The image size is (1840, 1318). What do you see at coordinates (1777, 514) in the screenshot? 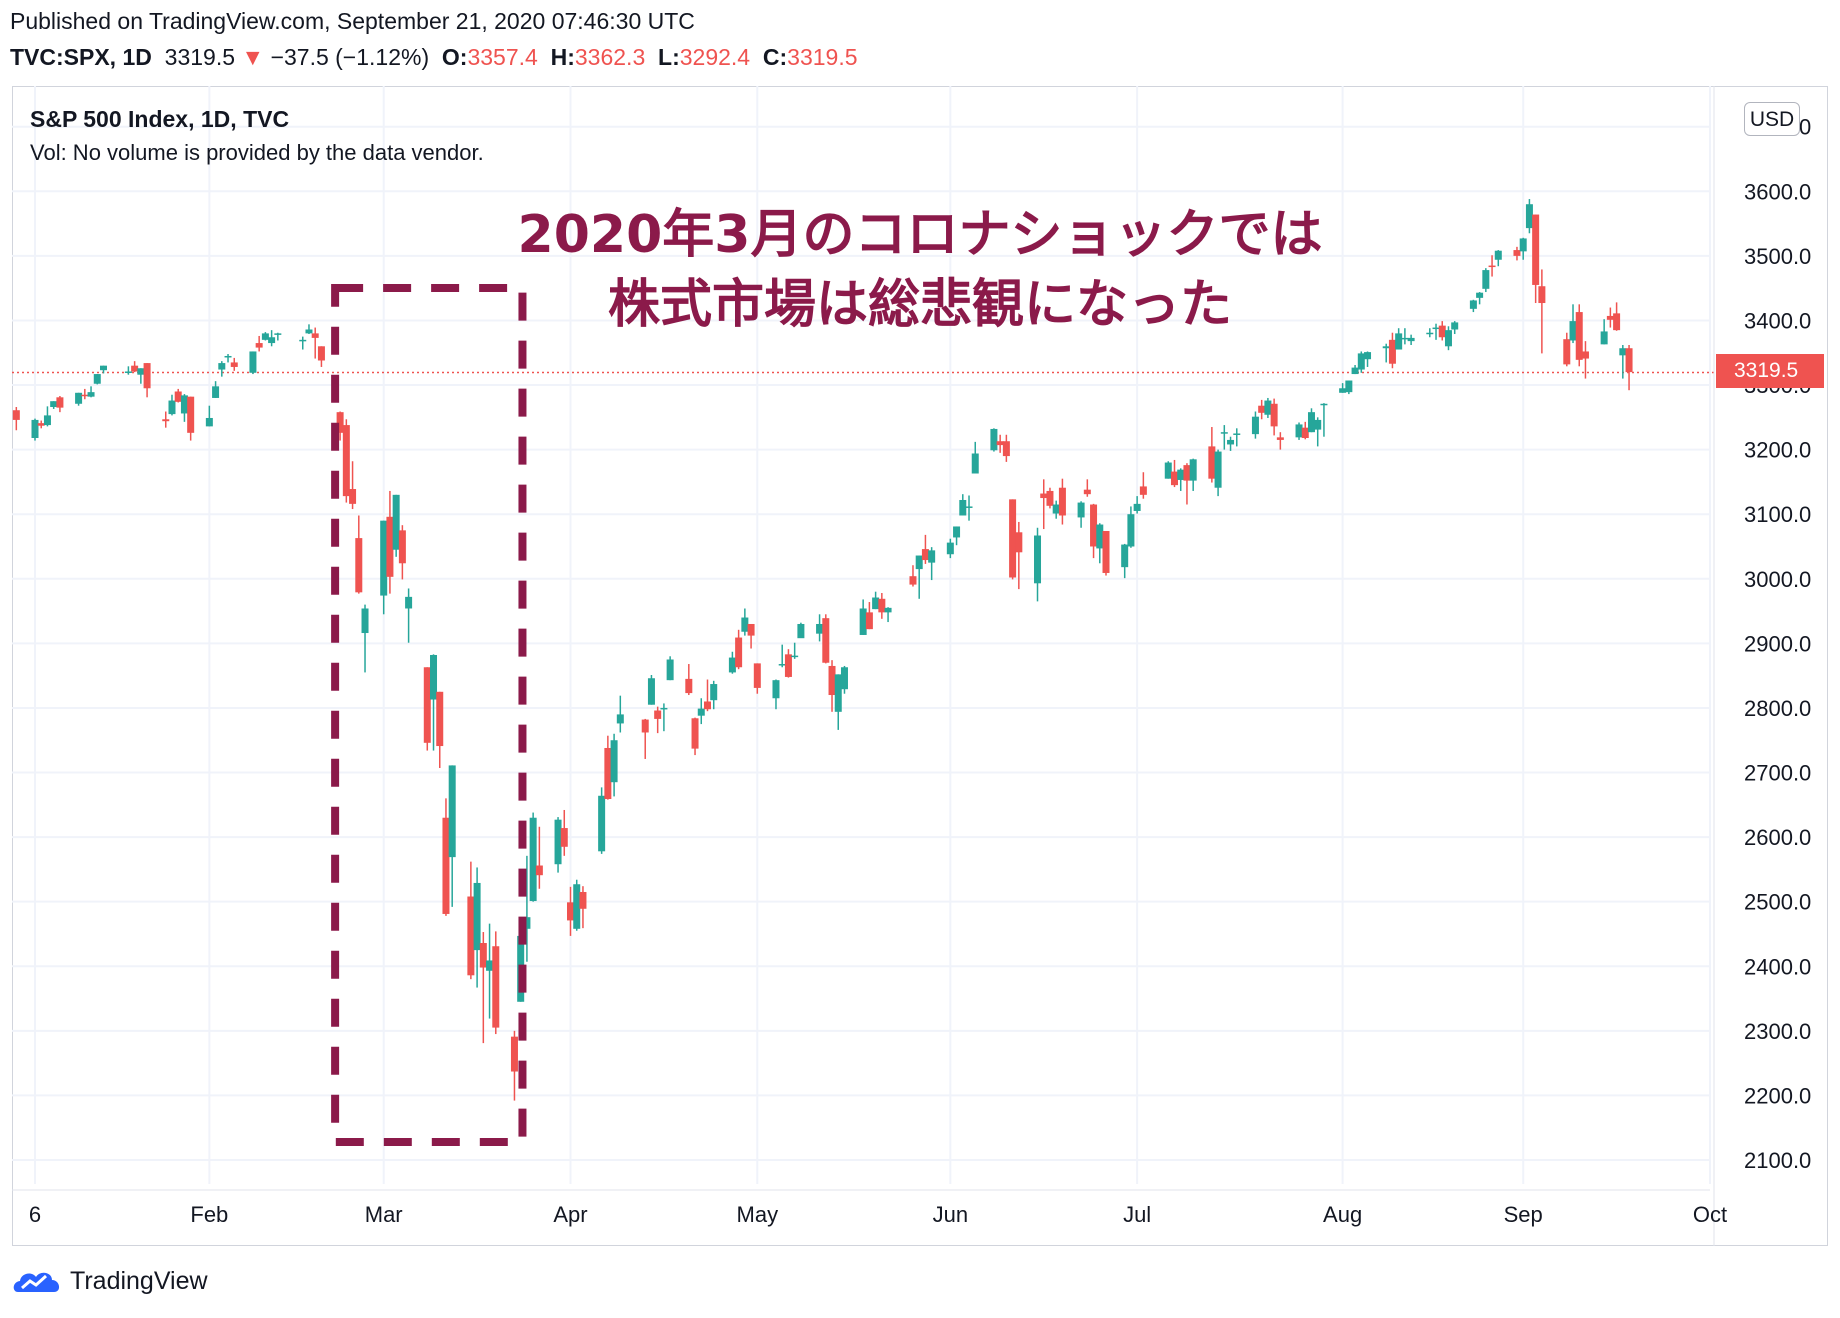
I see `price-tick-label: 3100.0` at bounding box center [1777, 514].